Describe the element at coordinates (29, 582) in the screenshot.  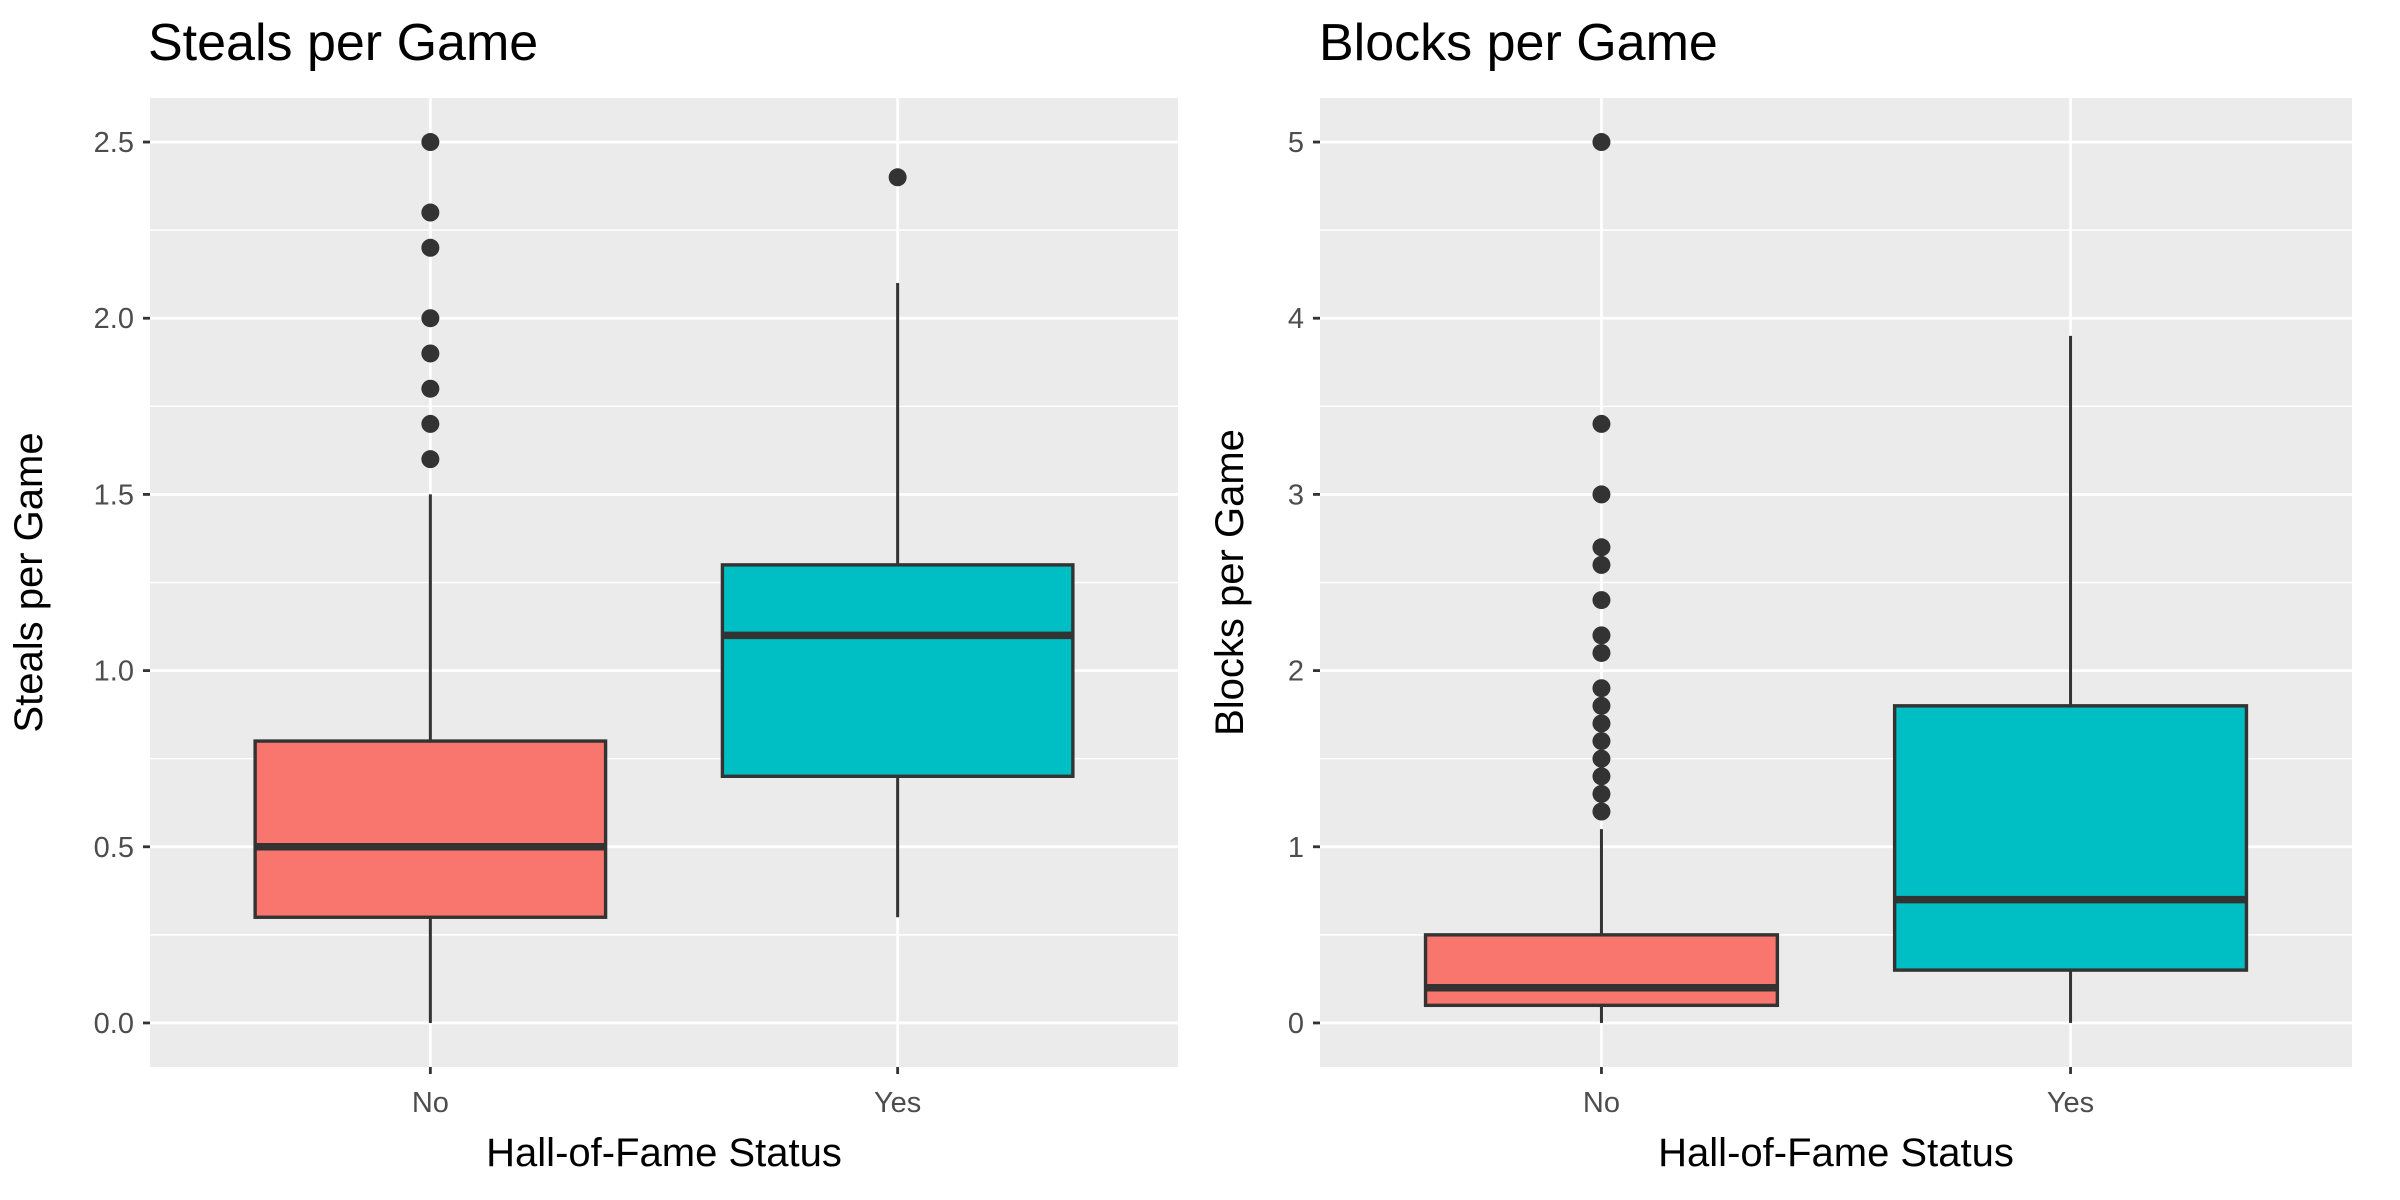
I see `y-axis-title: Steals per Game` at that location.